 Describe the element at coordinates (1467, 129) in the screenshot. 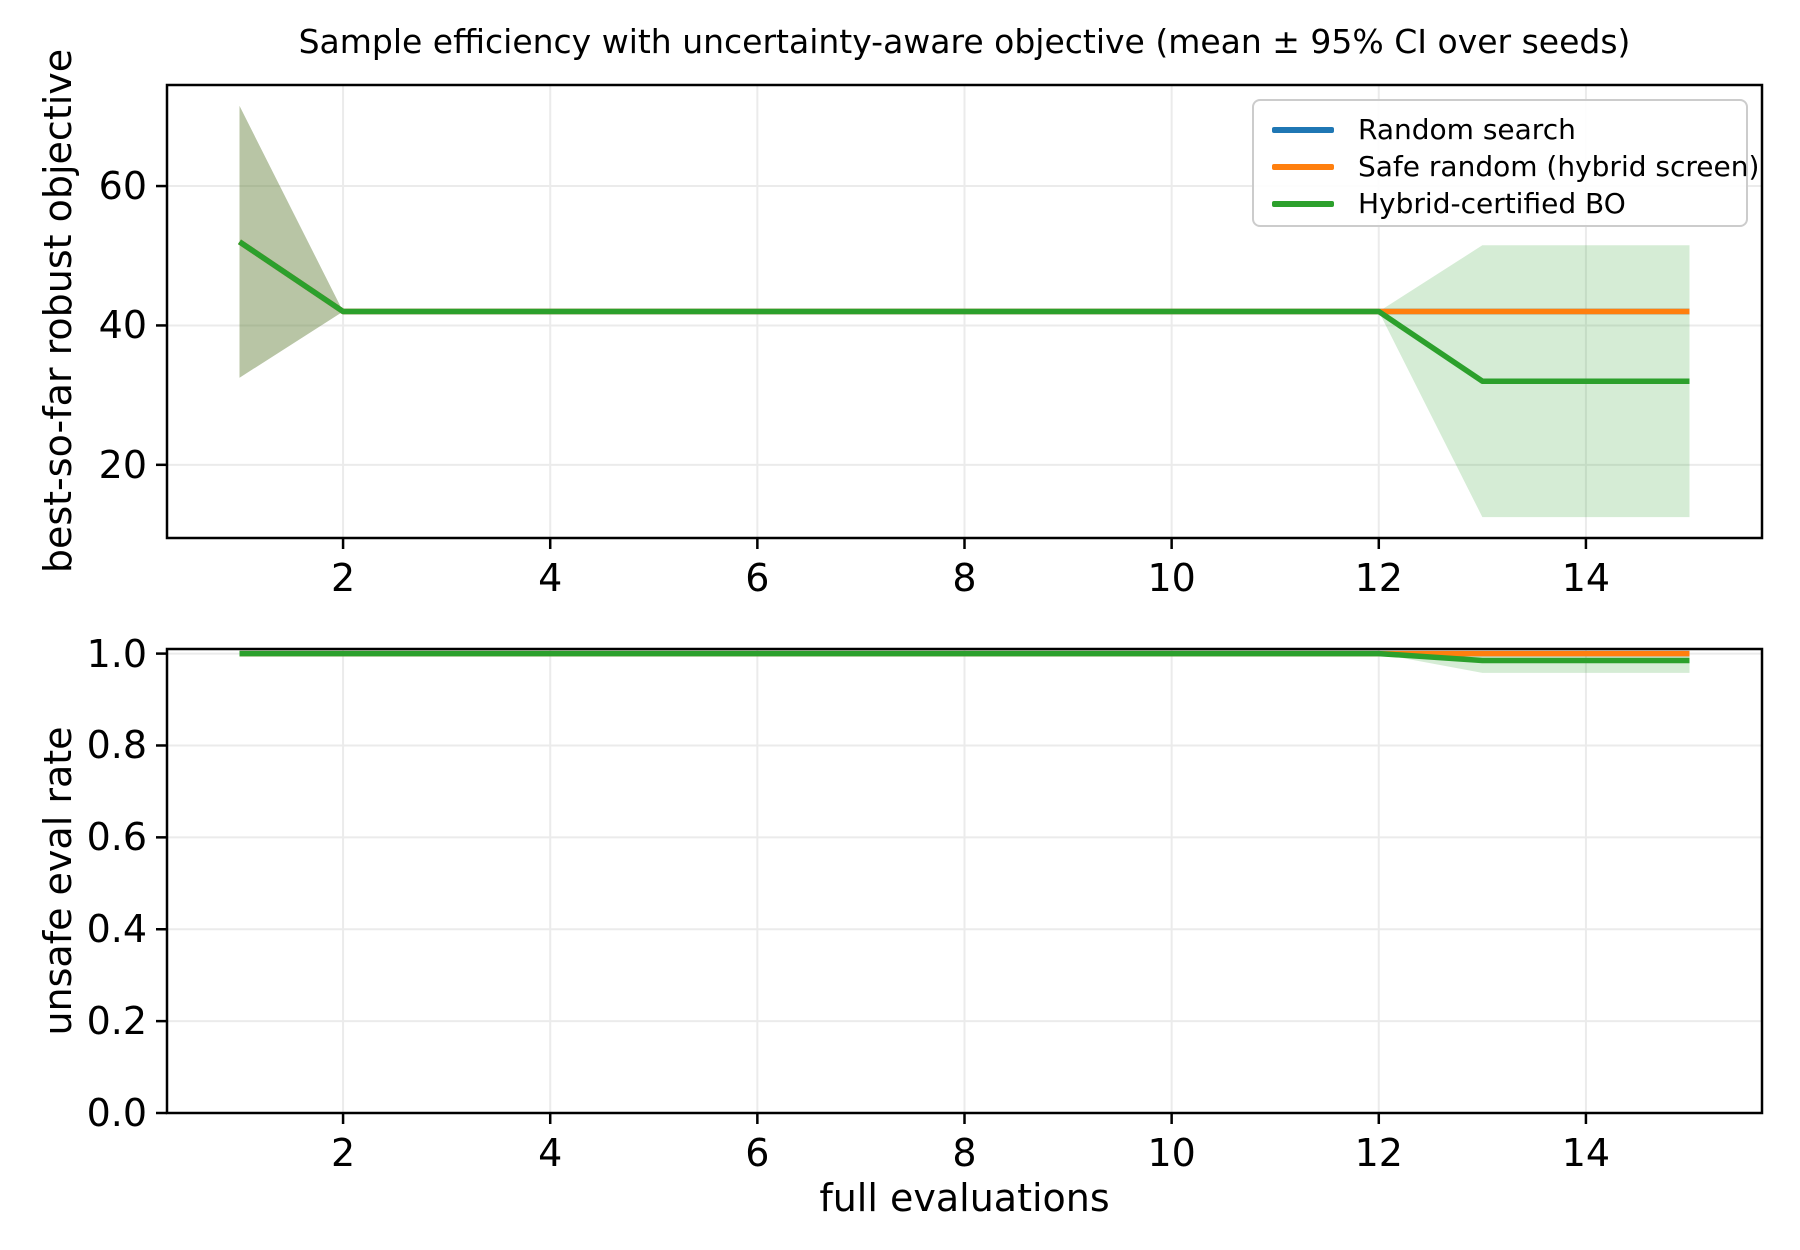

I see `legend-label: Random search` at that location.